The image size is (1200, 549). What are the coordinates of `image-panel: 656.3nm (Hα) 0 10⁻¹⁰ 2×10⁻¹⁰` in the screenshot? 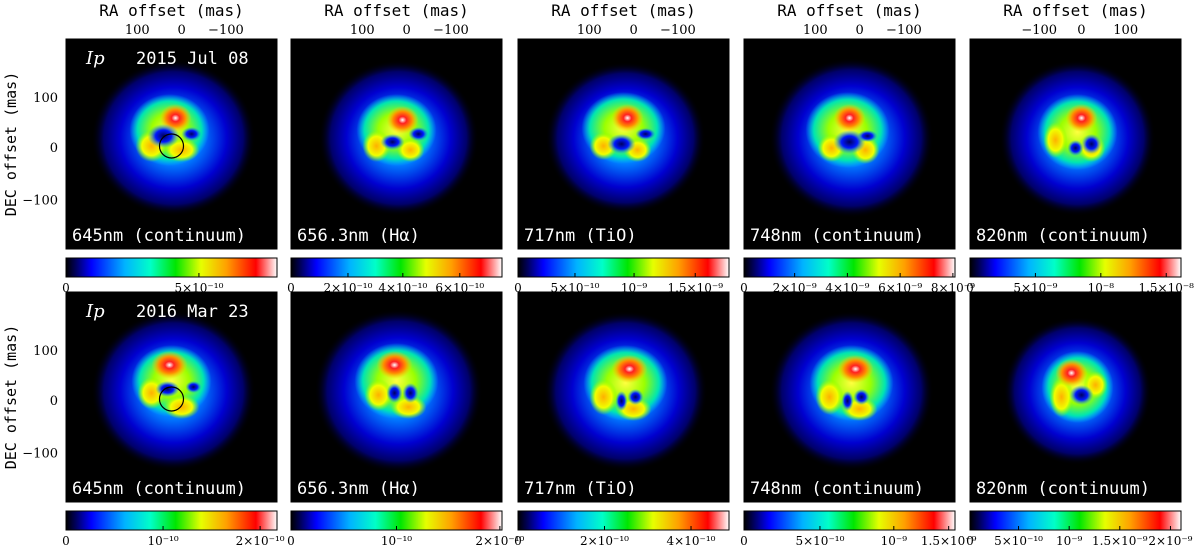 It's located at (406, 419).